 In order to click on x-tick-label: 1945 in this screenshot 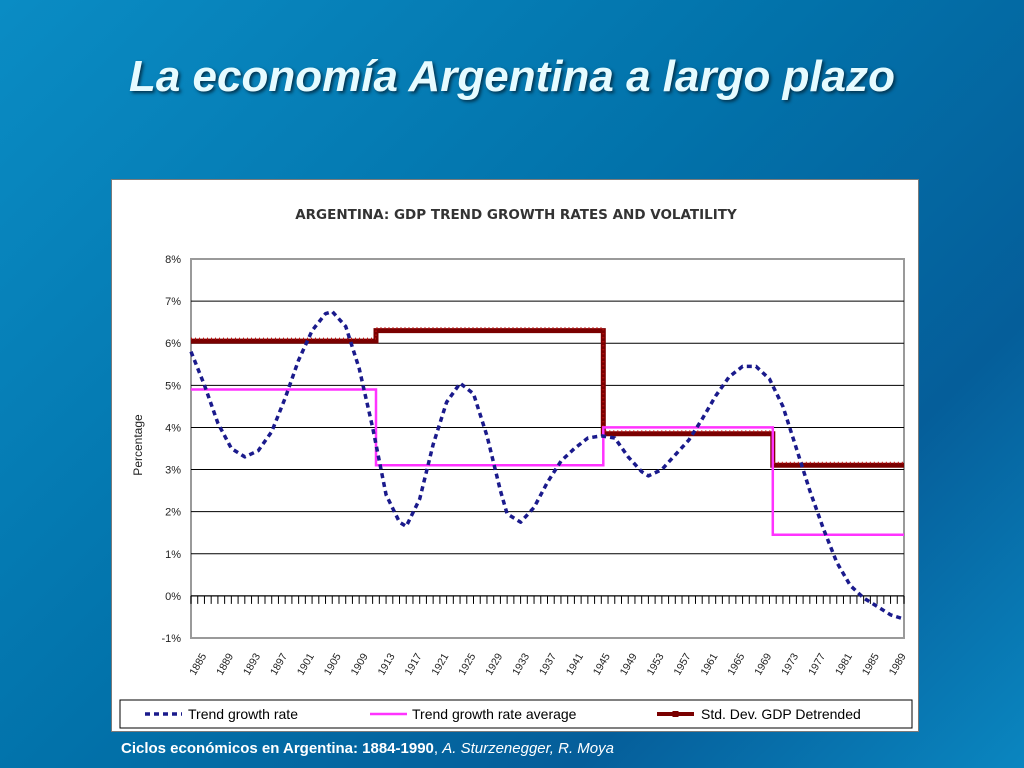, I will do `click(602, 664)`.